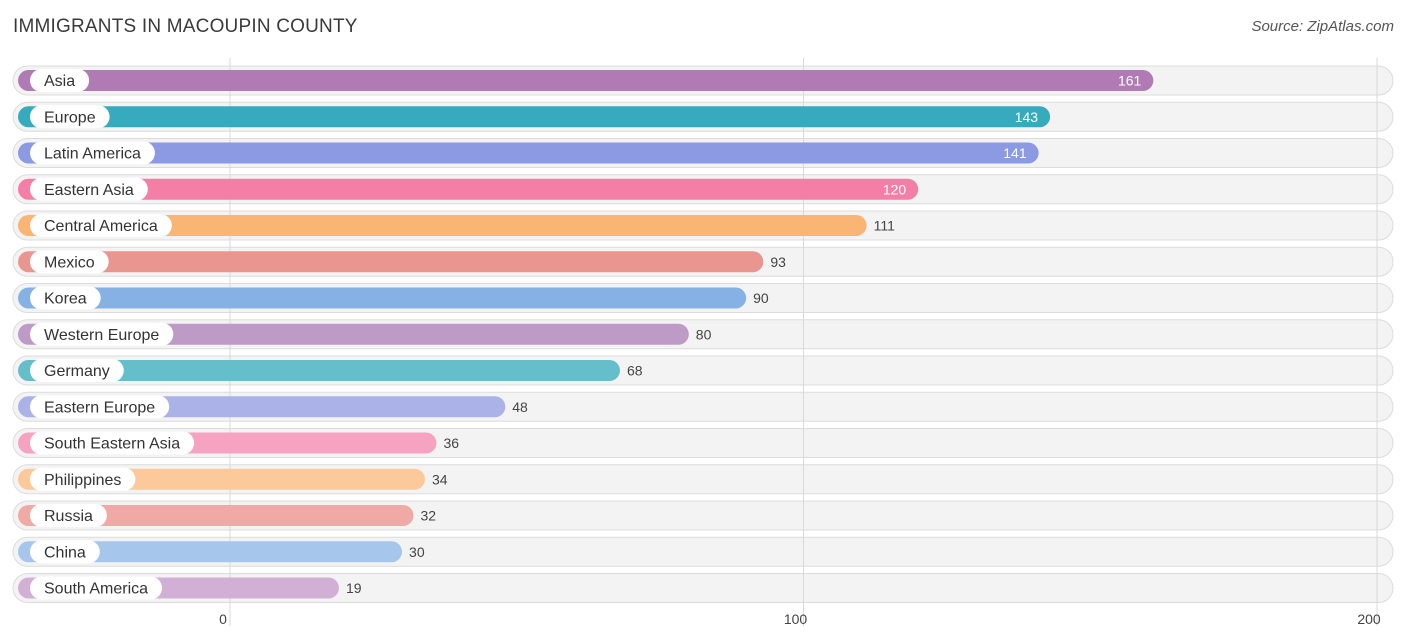 The width and height of the screenshot is (1406, 643). What do you see at coordinates (635, 371) in the screenshot?
I see `value-label: 68` at bounding box center [635, 371].